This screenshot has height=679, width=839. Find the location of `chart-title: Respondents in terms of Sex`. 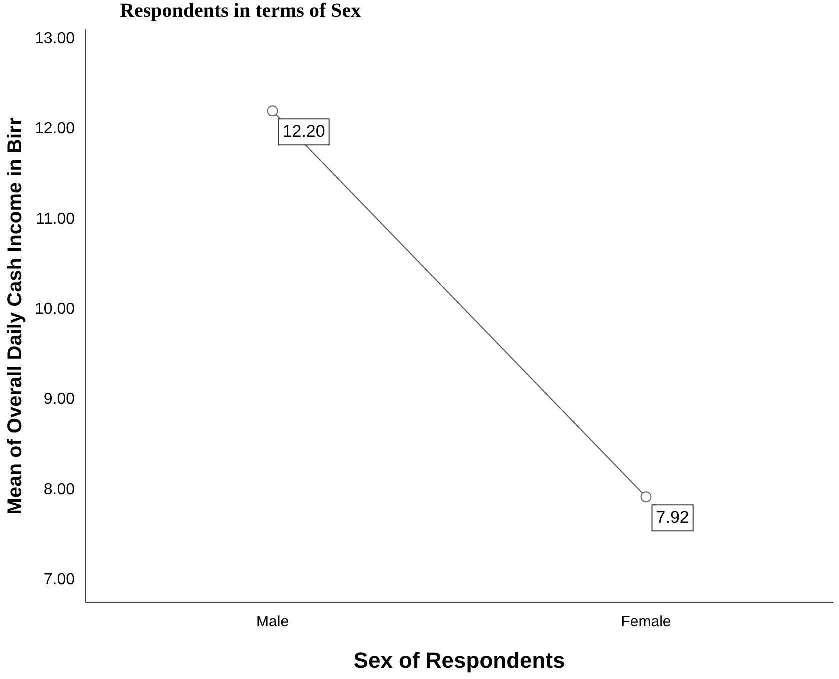

chart-title: Respondents in terms of Sex is located at coordinates (241, 11).